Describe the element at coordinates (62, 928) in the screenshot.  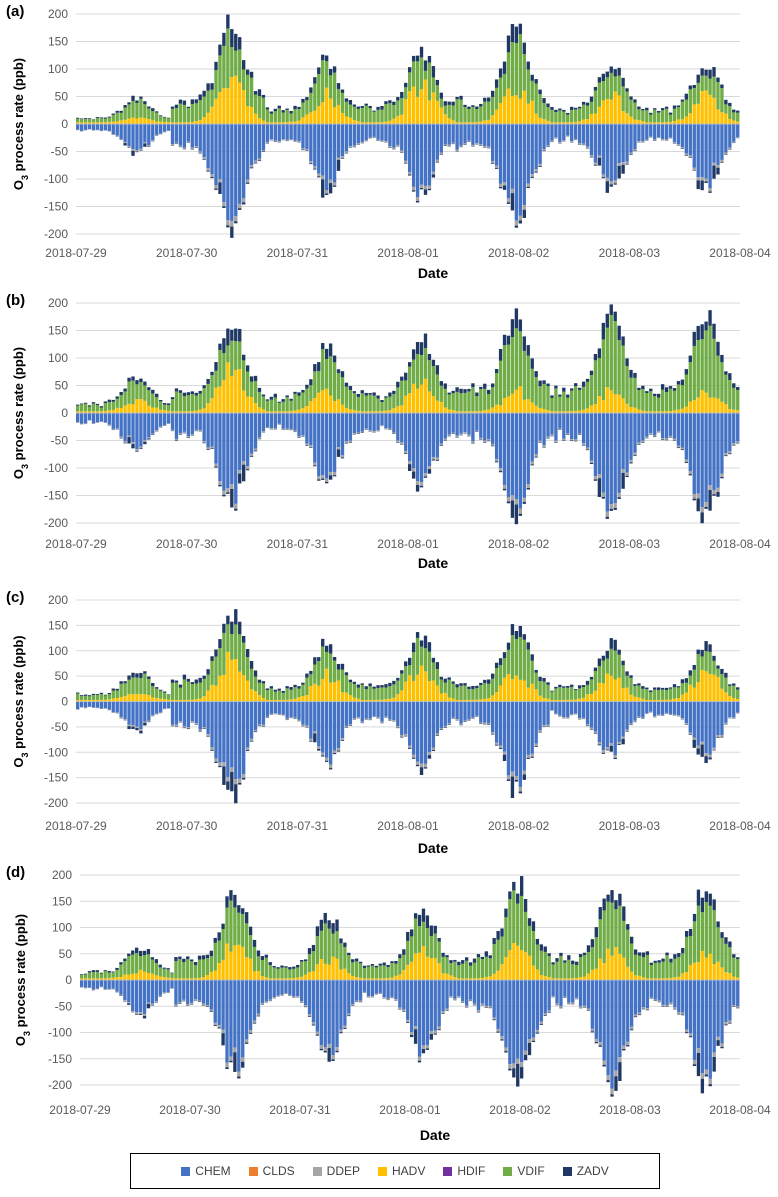
I see `y-tick-label: 100` at that location.